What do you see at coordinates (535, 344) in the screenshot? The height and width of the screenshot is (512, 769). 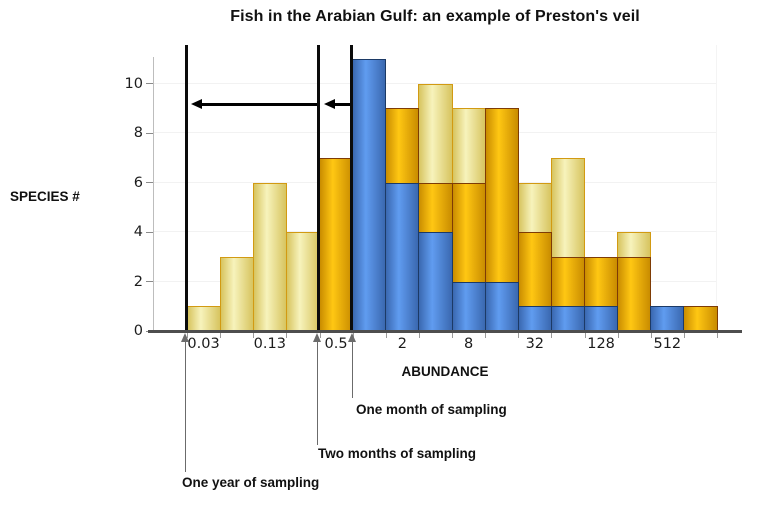 I see `x-tick-label: 32` at bounding box center [535, 344].